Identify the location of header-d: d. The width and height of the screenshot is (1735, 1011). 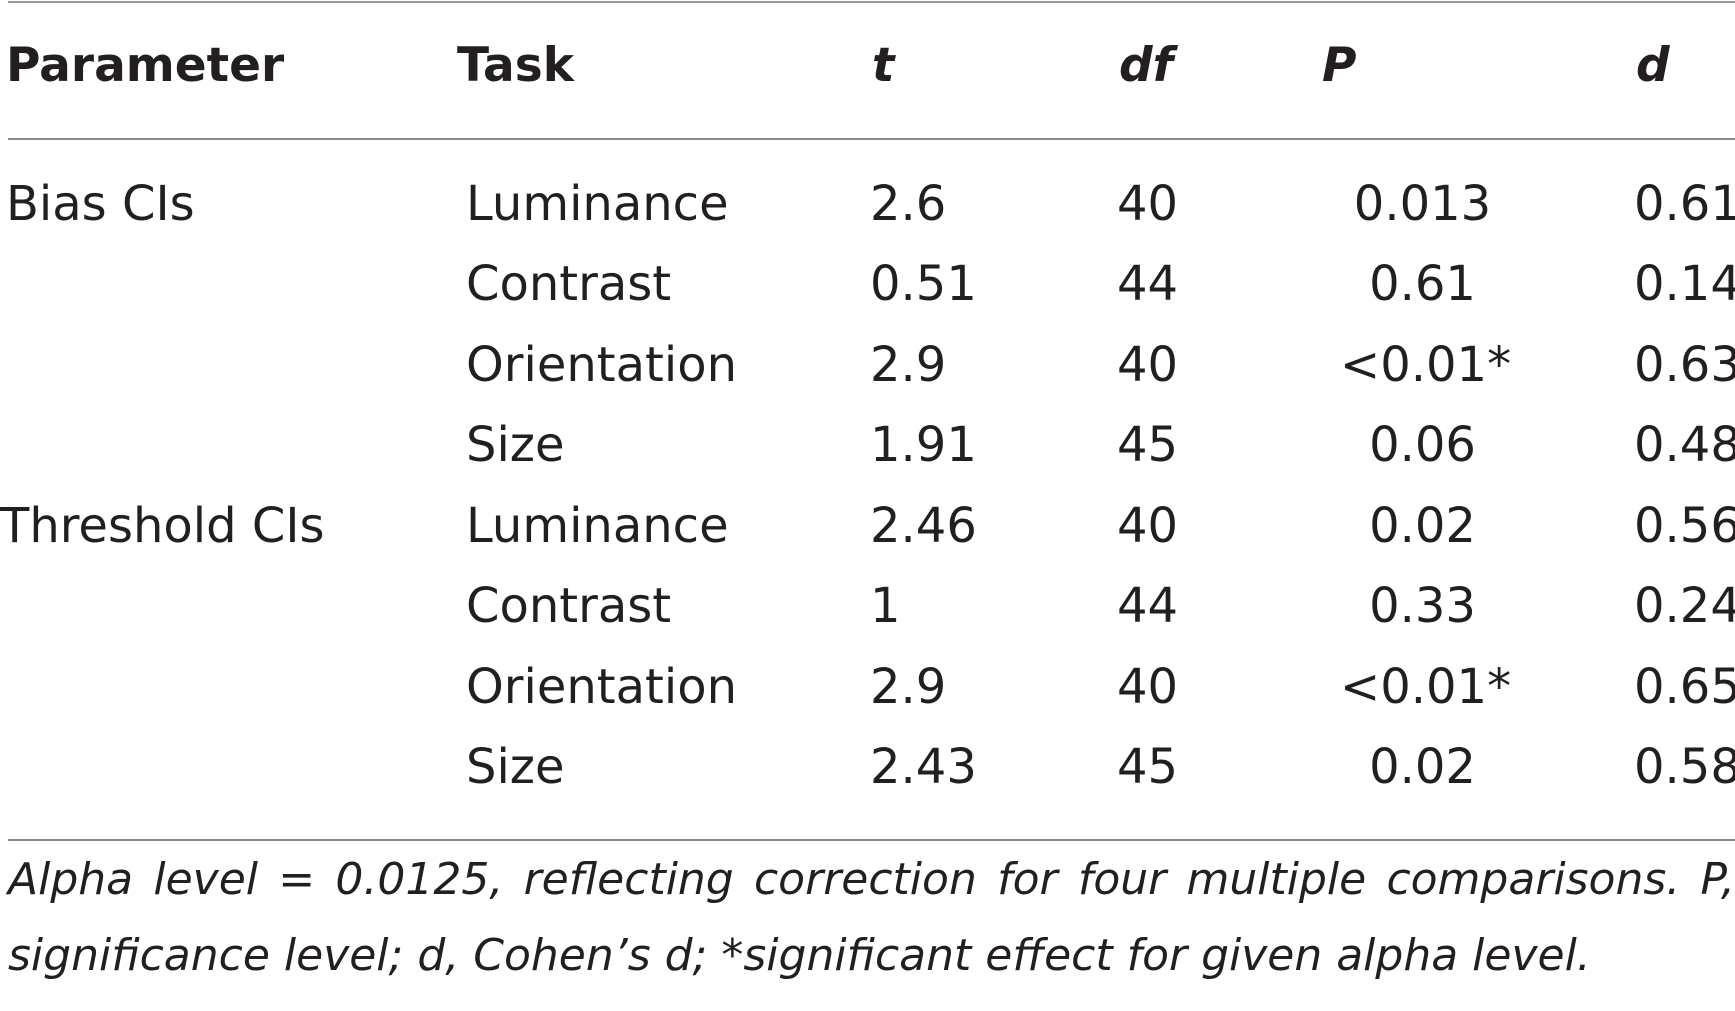
(1653, 65).